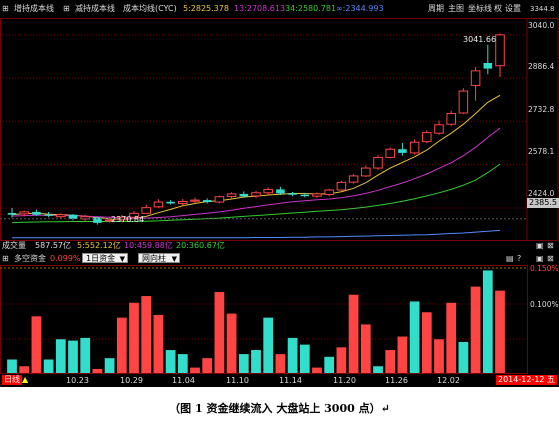  I want to click on decrease-cost-line-button: 减持成本线, so click(95, 8).